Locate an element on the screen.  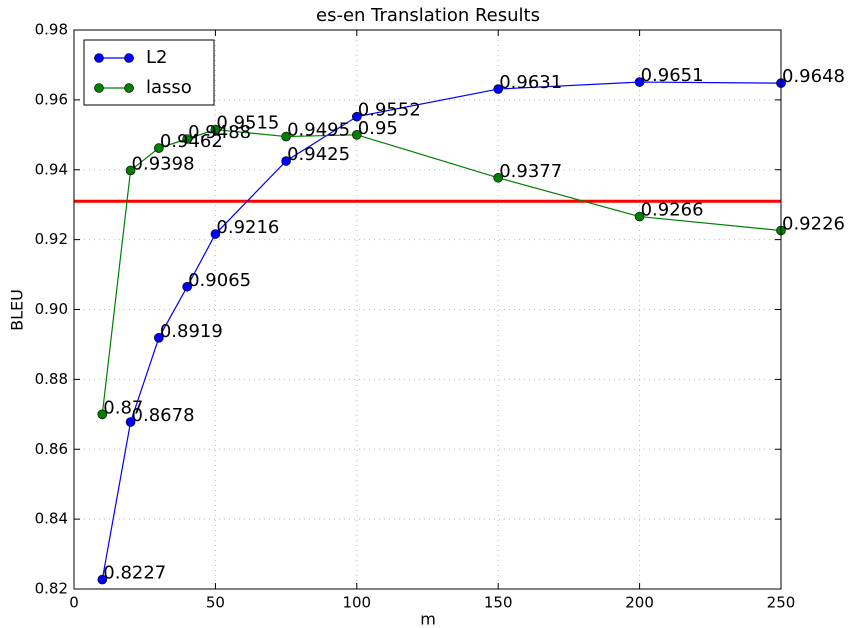
data-label: 0.9216 is located at coordinates (247, 227).